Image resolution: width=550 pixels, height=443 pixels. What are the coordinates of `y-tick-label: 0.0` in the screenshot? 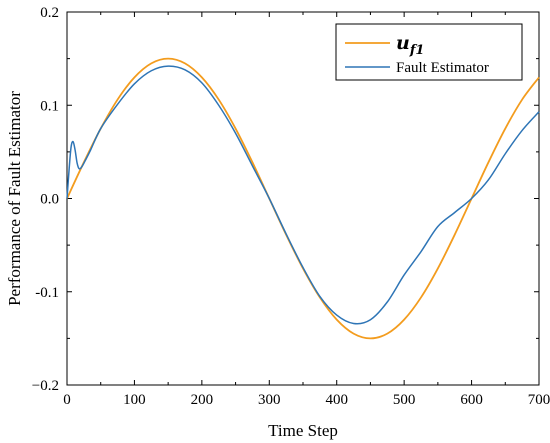 It's located at (49, 200).